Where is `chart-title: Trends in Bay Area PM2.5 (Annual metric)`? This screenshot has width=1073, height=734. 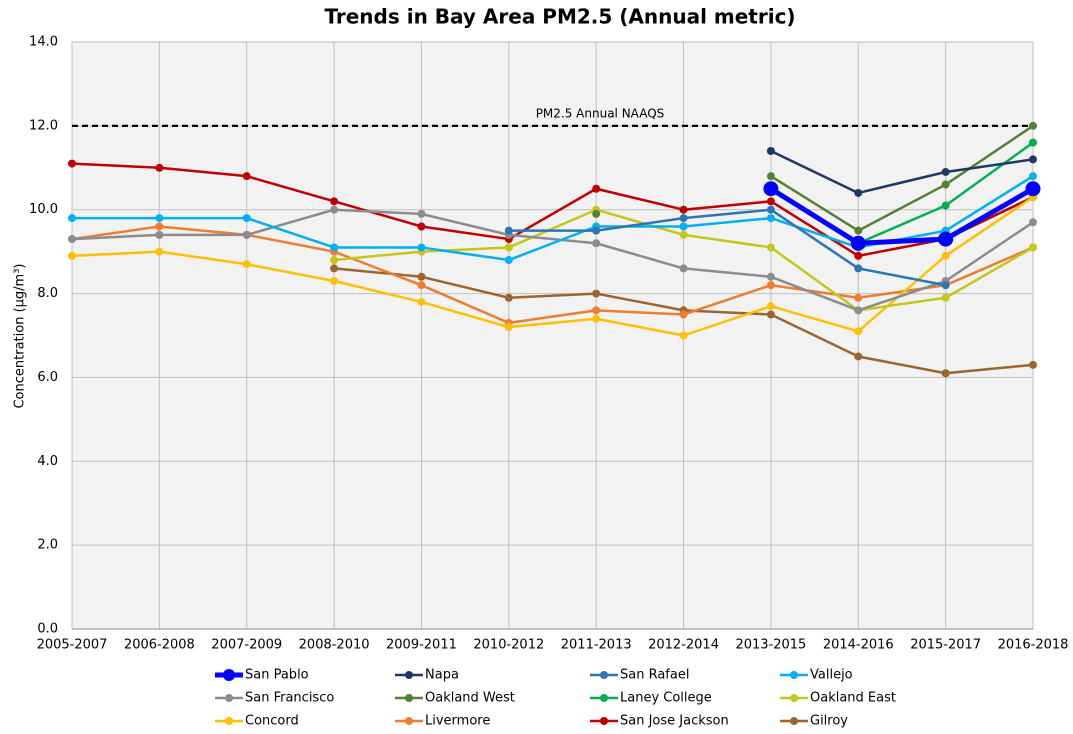 chart-title: Trends in Bay Area PM2.5 (Annual metric) is located at coordinates (559, 17).